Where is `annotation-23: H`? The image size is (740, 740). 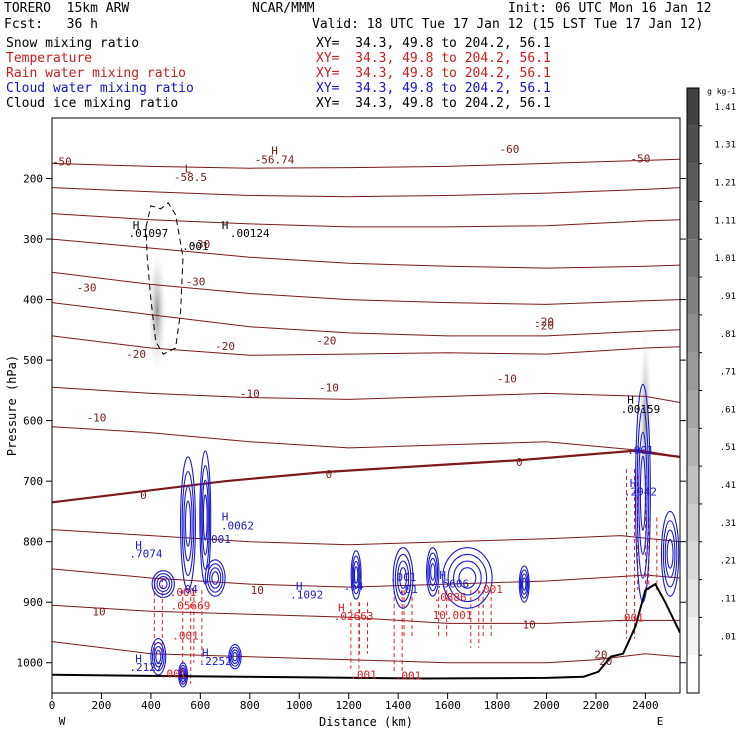 annotation-23: H is located at coordinates (442, 575).